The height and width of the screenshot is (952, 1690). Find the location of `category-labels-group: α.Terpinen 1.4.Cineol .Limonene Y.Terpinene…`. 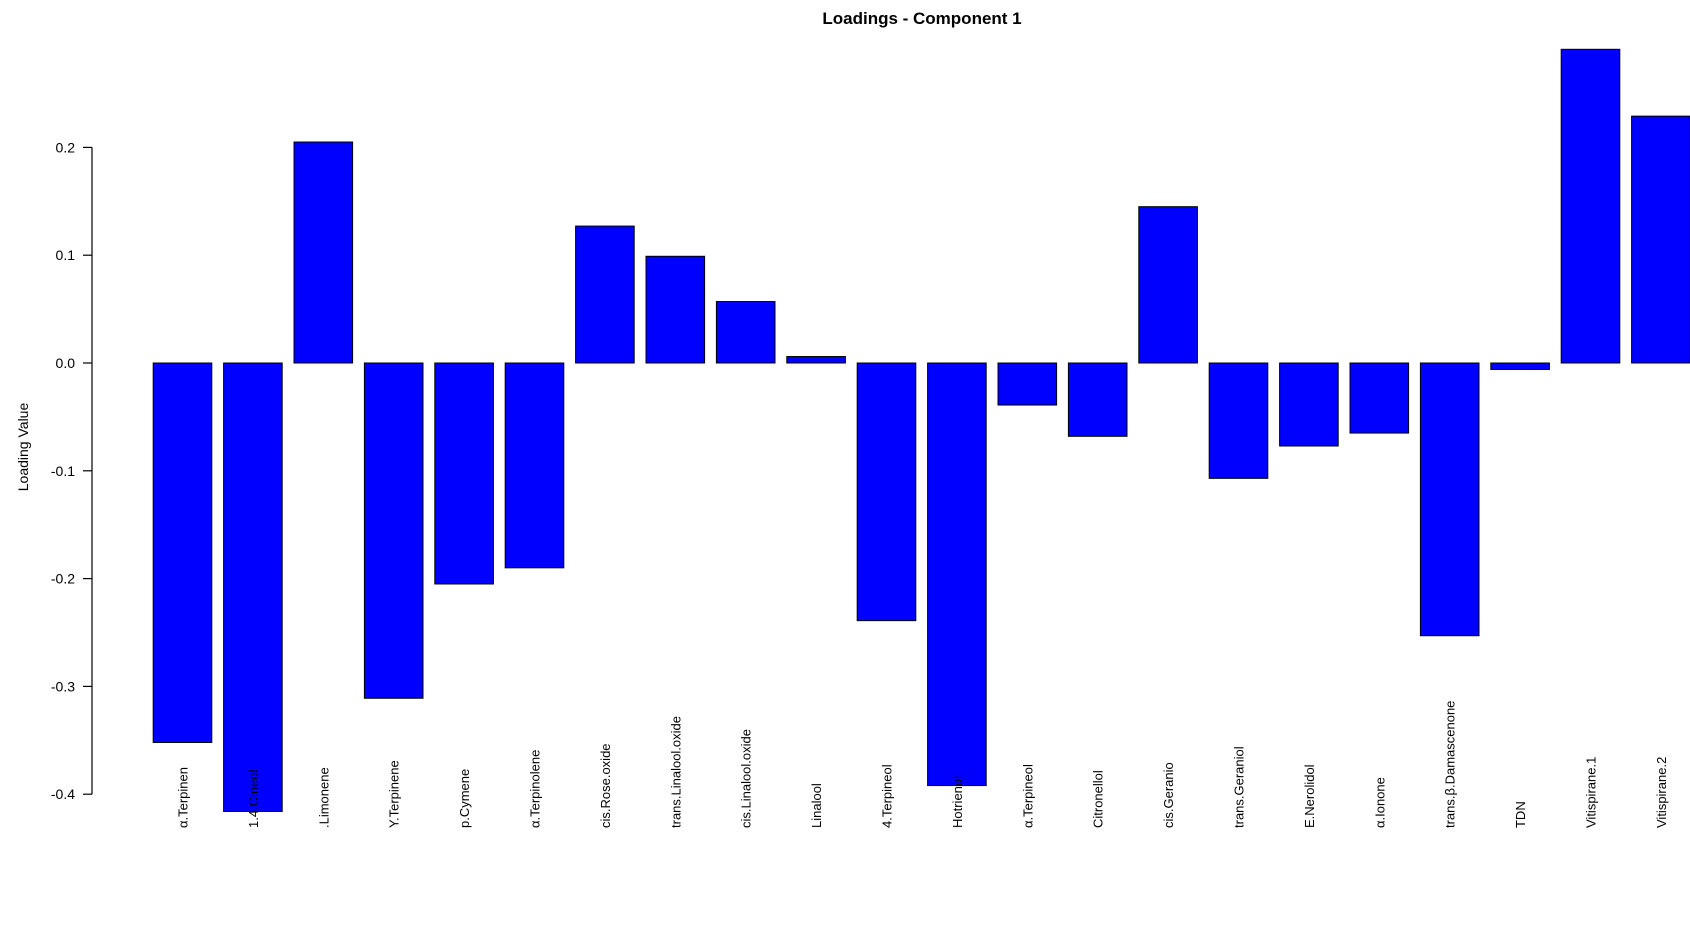

category-labels-group: α.Terpinen 1.4.Cineol .Limonene Y.Terpinene… is located at coordinates (922, 764).